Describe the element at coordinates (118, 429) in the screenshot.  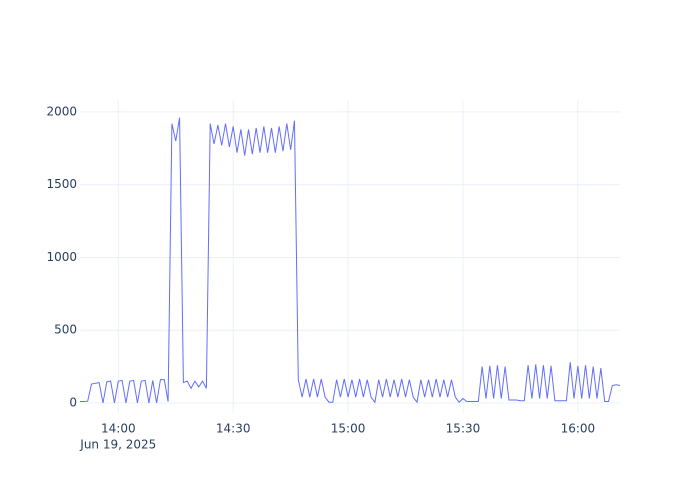
I see `x-tick-label: 14:00` at that location.